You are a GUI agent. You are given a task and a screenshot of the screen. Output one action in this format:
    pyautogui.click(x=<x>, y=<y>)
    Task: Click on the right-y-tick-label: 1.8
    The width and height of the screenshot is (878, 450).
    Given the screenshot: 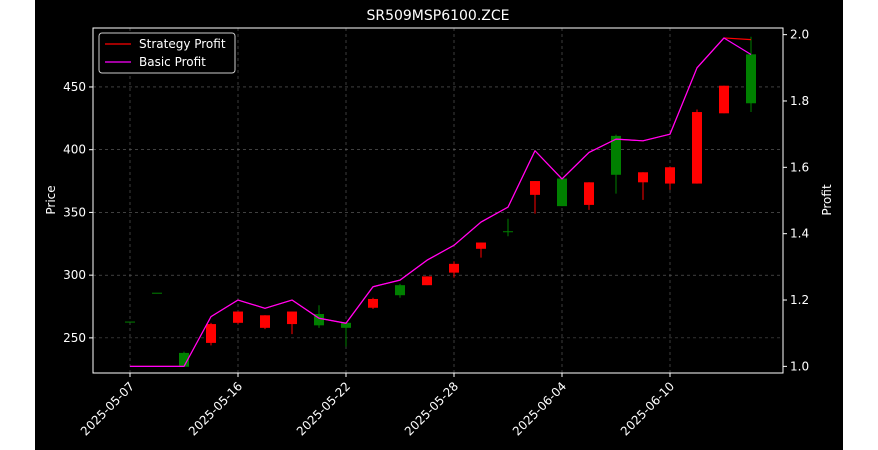 What is the action you would take?
    pyautogui.click(x=799, y=101)
    